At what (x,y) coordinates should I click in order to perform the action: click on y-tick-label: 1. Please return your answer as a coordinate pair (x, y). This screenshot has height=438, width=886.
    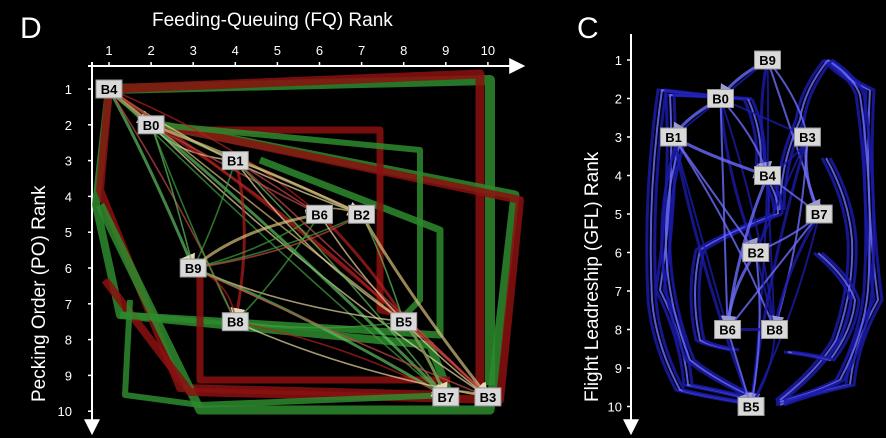
    Looking at the image, I should click on (68, 89).